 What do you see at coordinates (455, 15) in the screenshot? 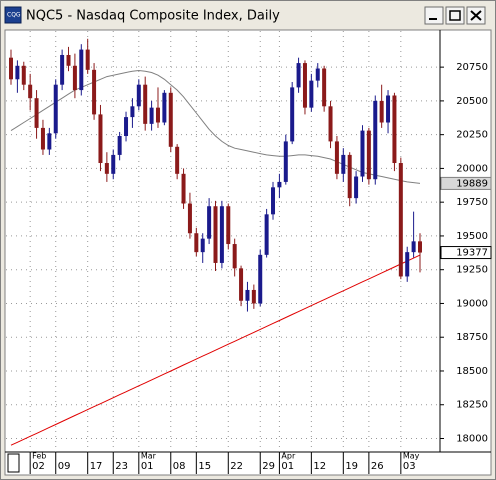
I see `maximize-button` at bounding box center [455, 15].